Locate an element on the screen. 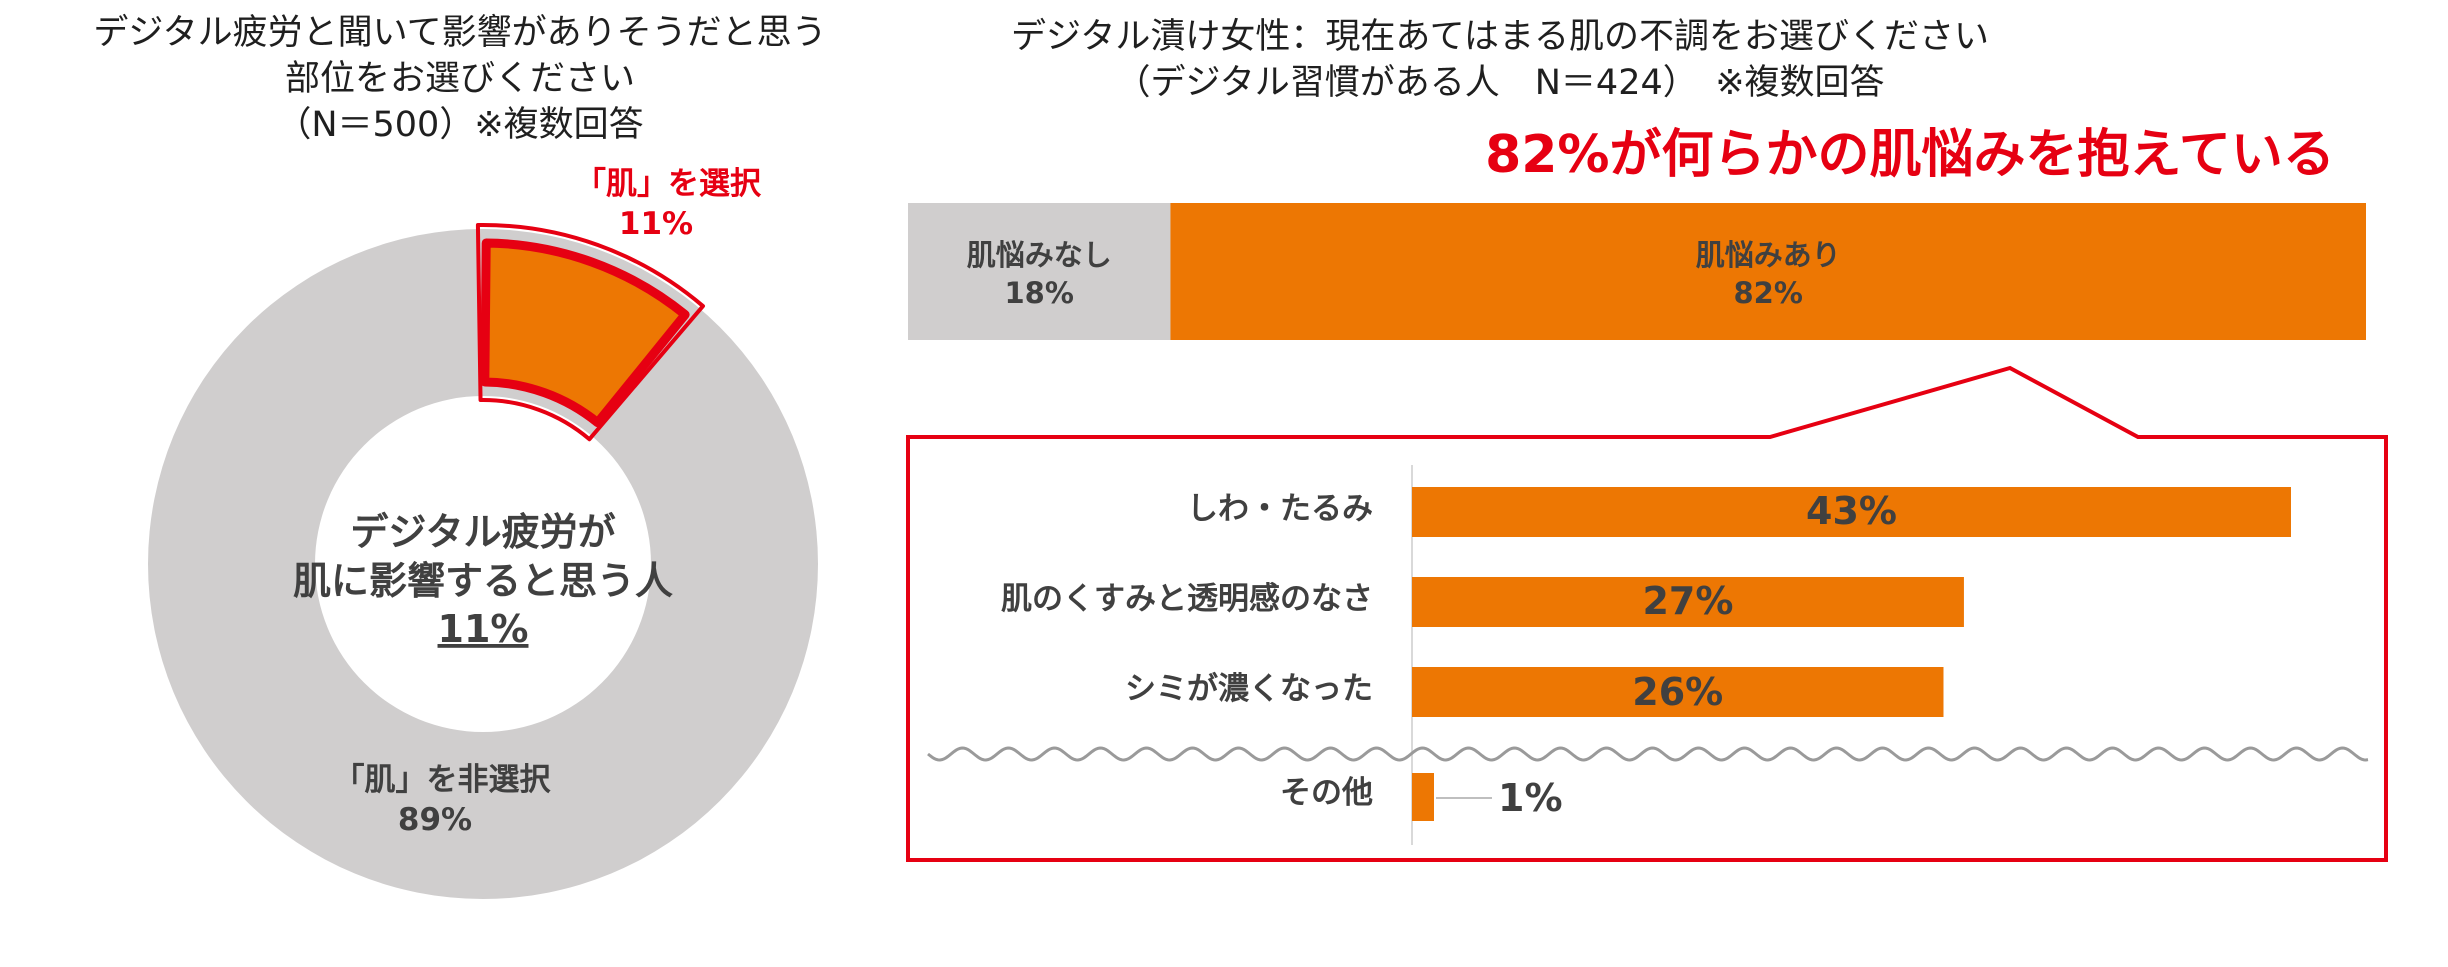 The width and height of the screenshot is (2448, 967). selected-label: 「肌」を選択 is located at coordinates (668, 184).